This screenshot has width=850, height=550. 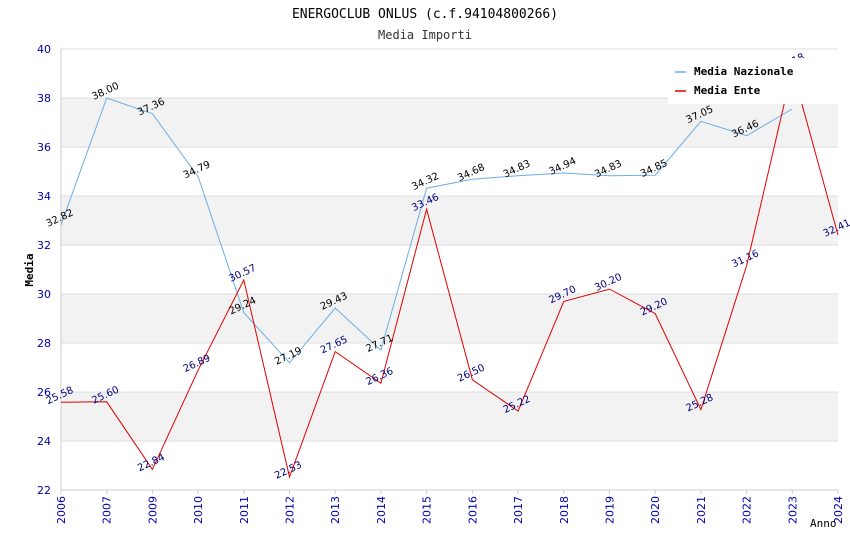 What do you see at coordinates (564, 510) in the screenshot?
I see `x-tick-label: 2018` at bounding box center [564, 510].